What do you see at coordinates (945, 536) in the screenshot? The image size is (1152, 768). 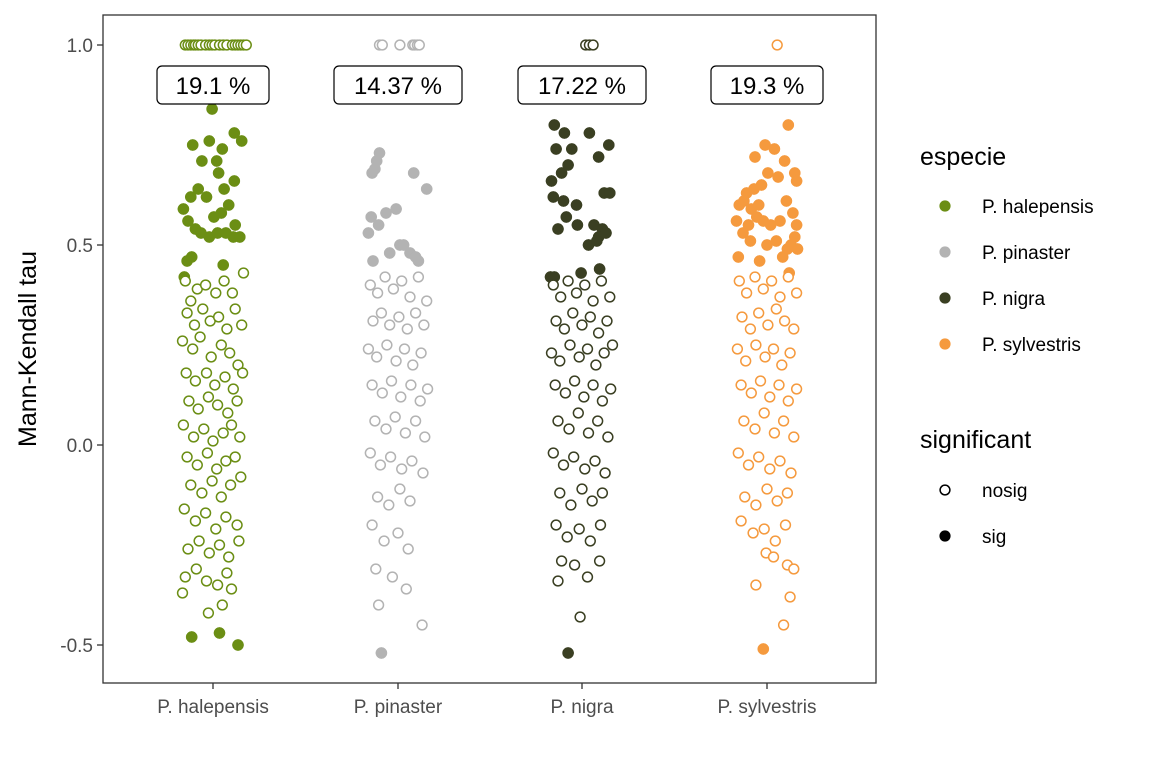 I see `legend-shape-key-filled` at bounding box center [945, 536].